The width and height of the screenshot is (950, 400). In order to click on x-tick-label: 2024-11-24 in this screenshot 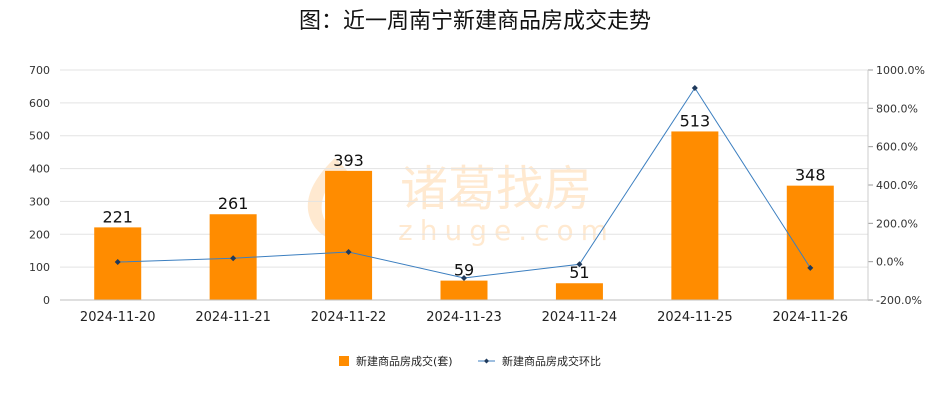, I will do `click(580, 317)`.